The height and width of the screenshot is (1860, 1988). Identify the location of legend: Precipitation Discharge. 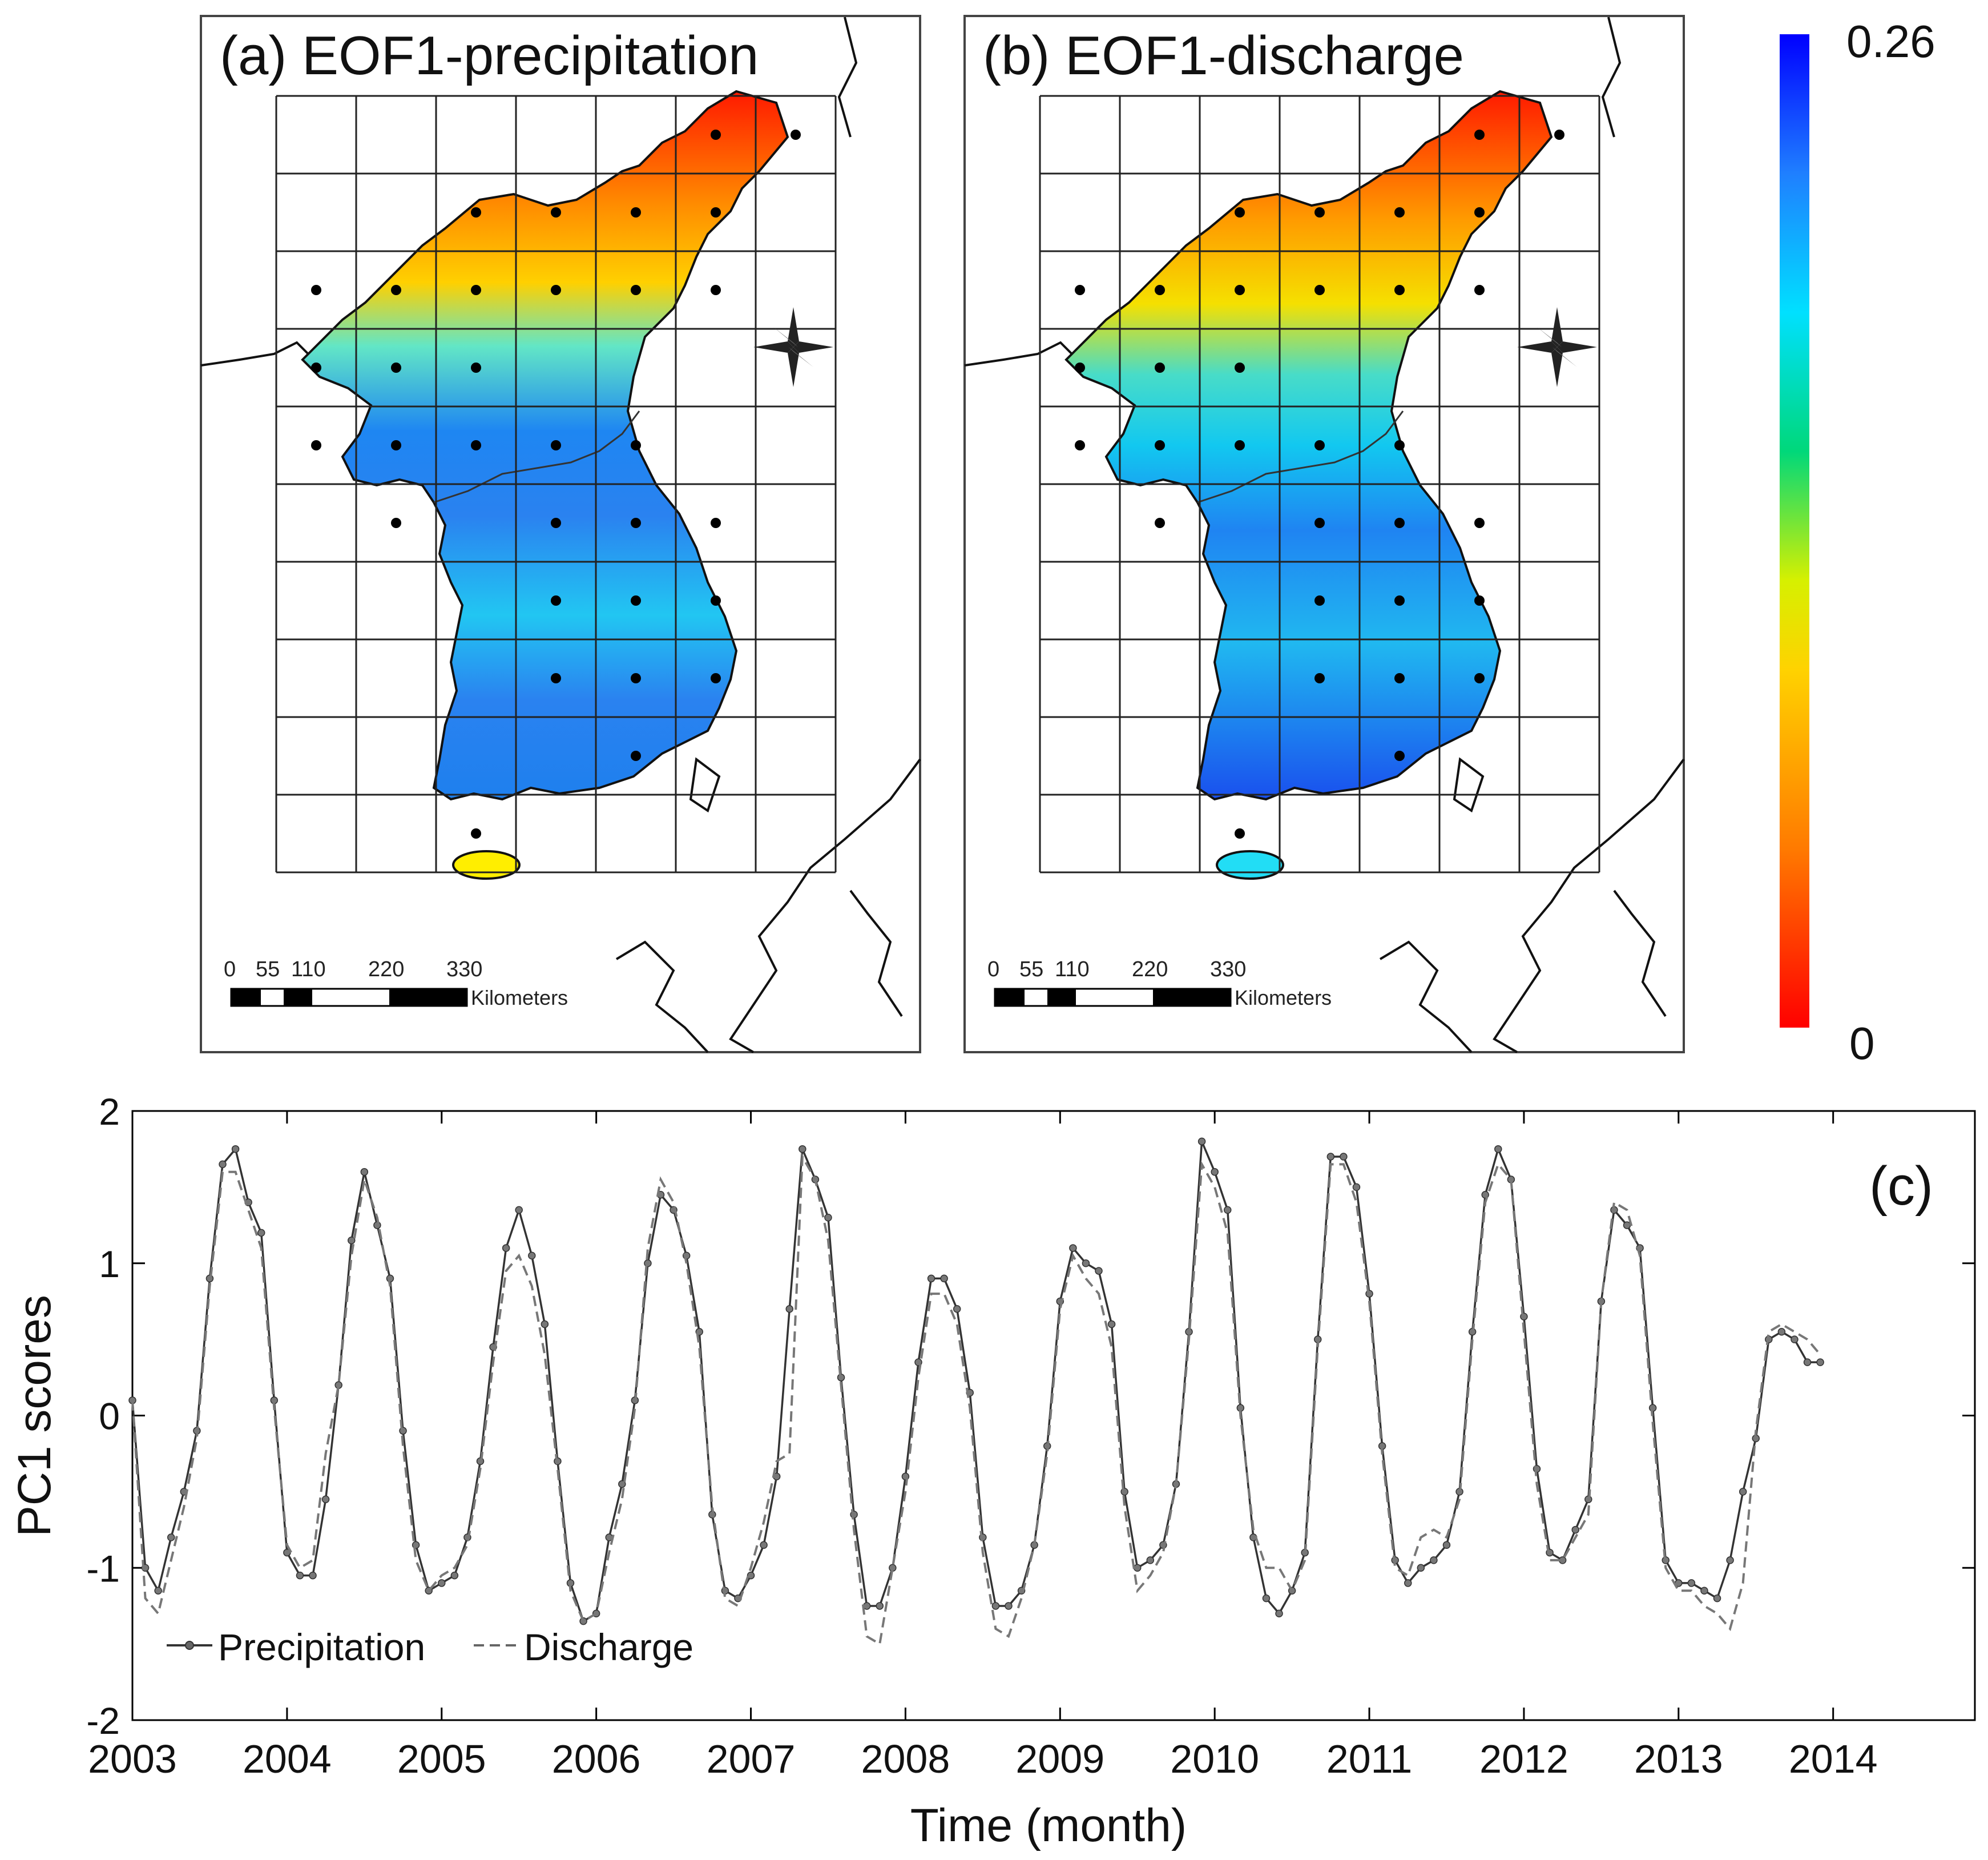
(430, 1647).